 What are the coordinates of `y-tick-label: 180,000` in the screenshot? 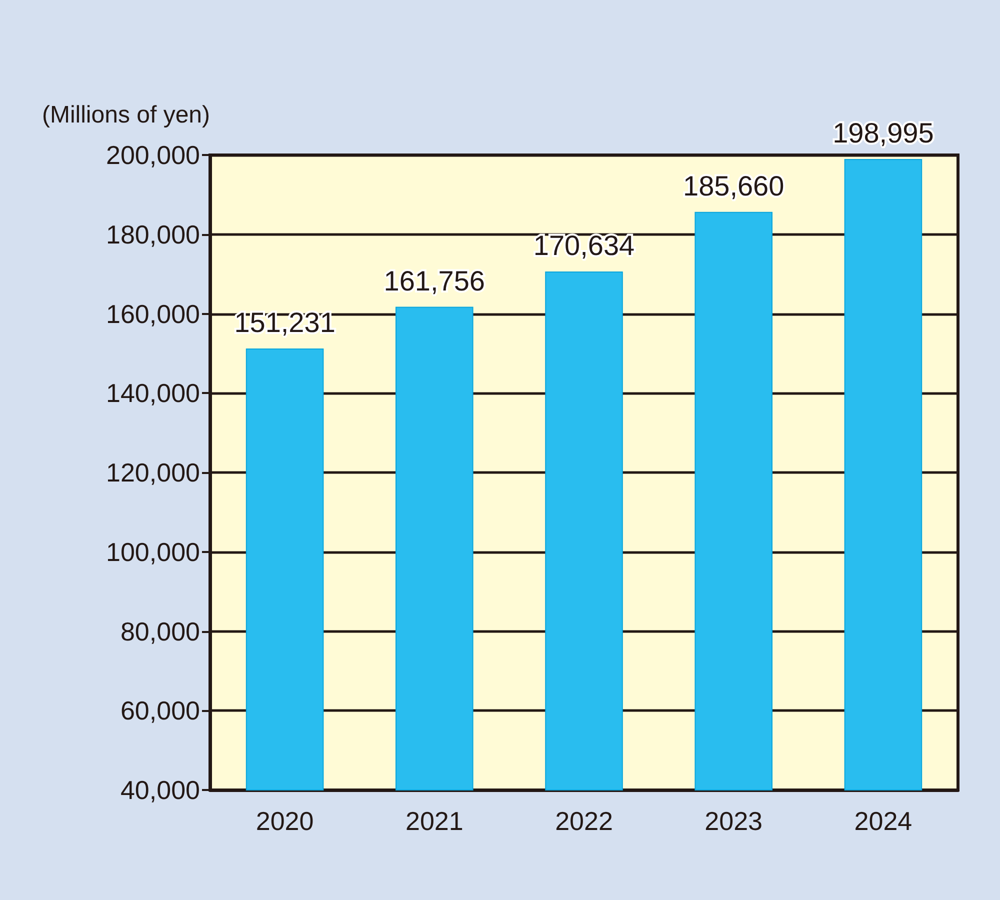 It's located at (153, 234).